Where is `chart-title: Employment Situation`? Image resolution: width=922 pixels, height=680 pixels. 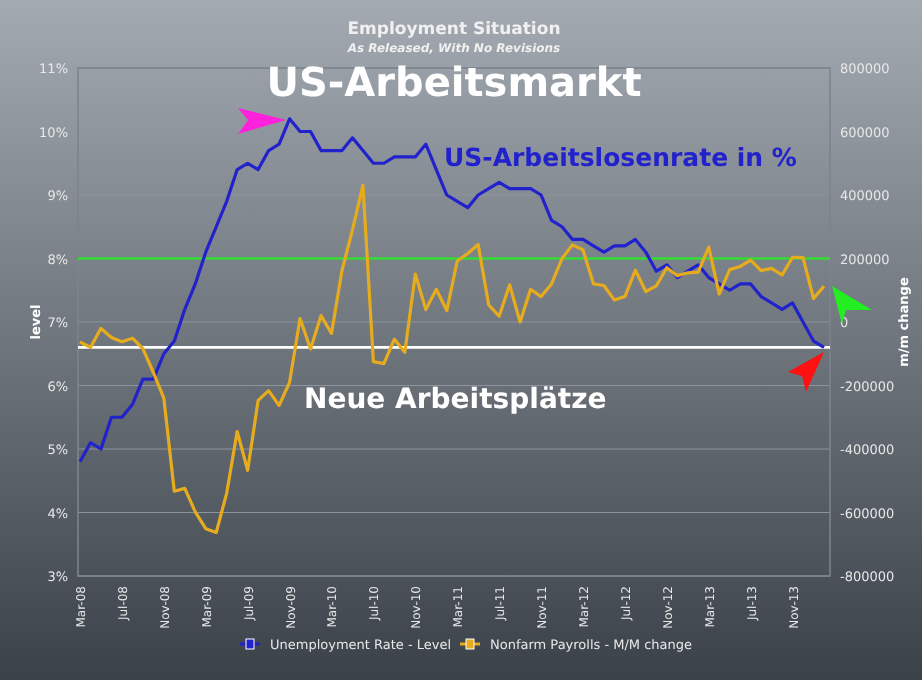 chart-title: Employment Situation is located at coordinates (454, 30).